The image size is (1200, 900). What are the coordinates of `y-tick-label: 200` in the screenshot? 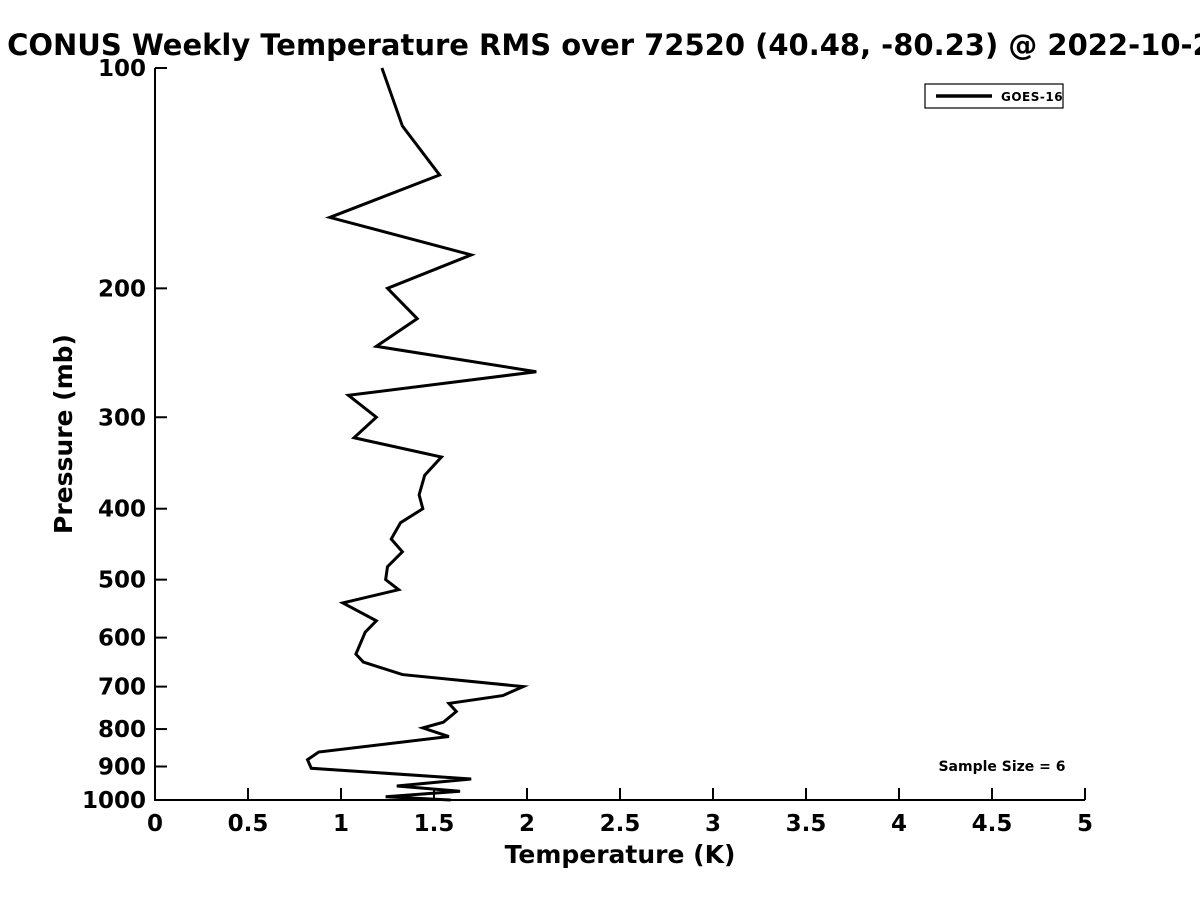 It's located at (122, 289).